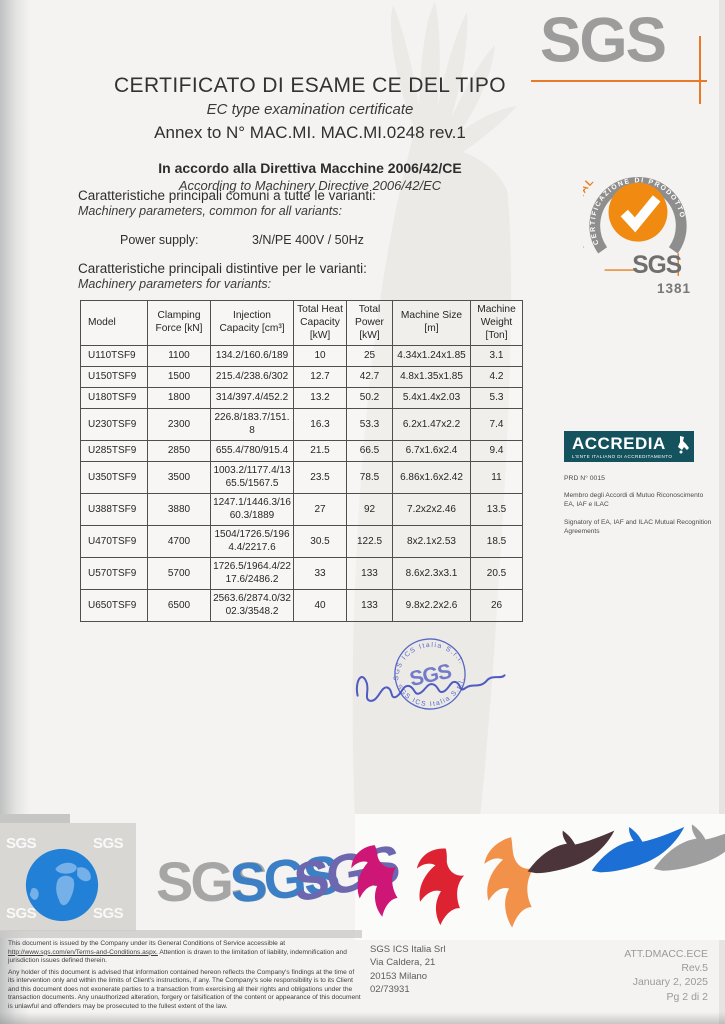 This screenshot has width=725, height=1024. Describe the element at coordinates (687, 996) in the screenshot. I see `page-number: Pg 2 di 2` at that location.